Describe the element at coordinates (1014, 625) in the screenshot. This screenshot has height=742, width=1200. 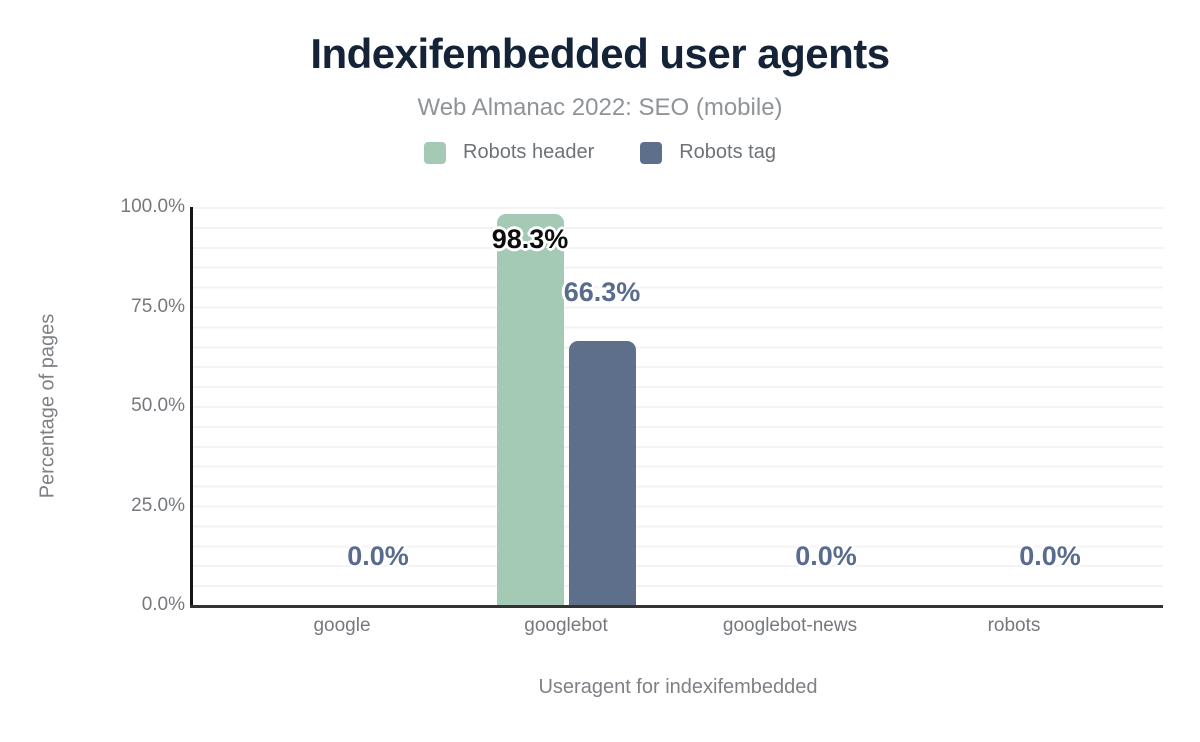
I see `x-tick-label: robots` at that location.